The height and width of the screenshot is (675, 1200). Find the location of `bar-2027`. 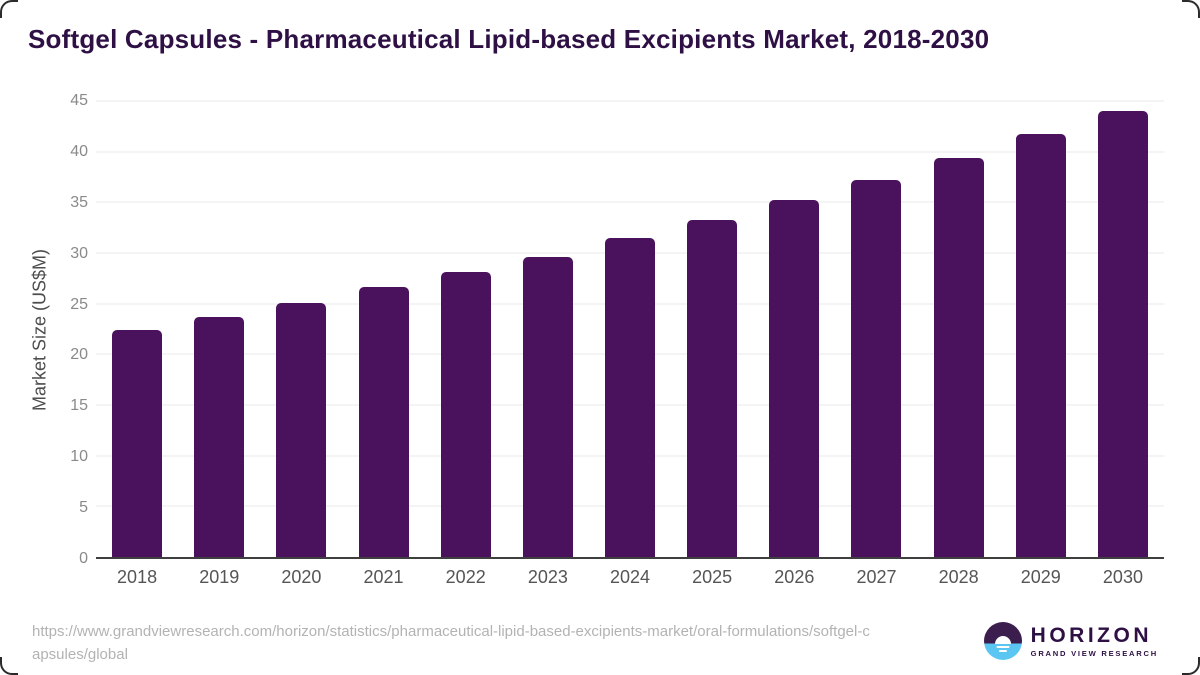

bar-2027 is located at coordinates (876, 368).